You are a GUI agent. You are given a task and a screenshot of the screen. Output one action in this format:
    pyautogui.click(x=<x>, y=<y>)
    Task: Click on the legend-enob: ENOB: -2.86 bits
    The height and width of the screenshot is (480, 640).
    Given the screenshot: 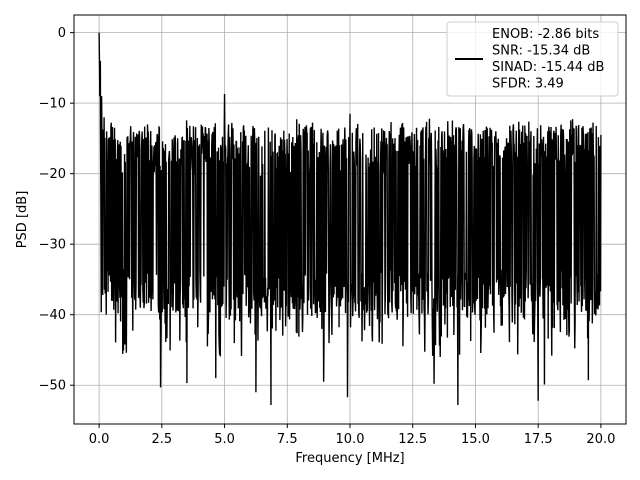 What is the action you would take?
    pyautogui.click(x=545, y=34)
    